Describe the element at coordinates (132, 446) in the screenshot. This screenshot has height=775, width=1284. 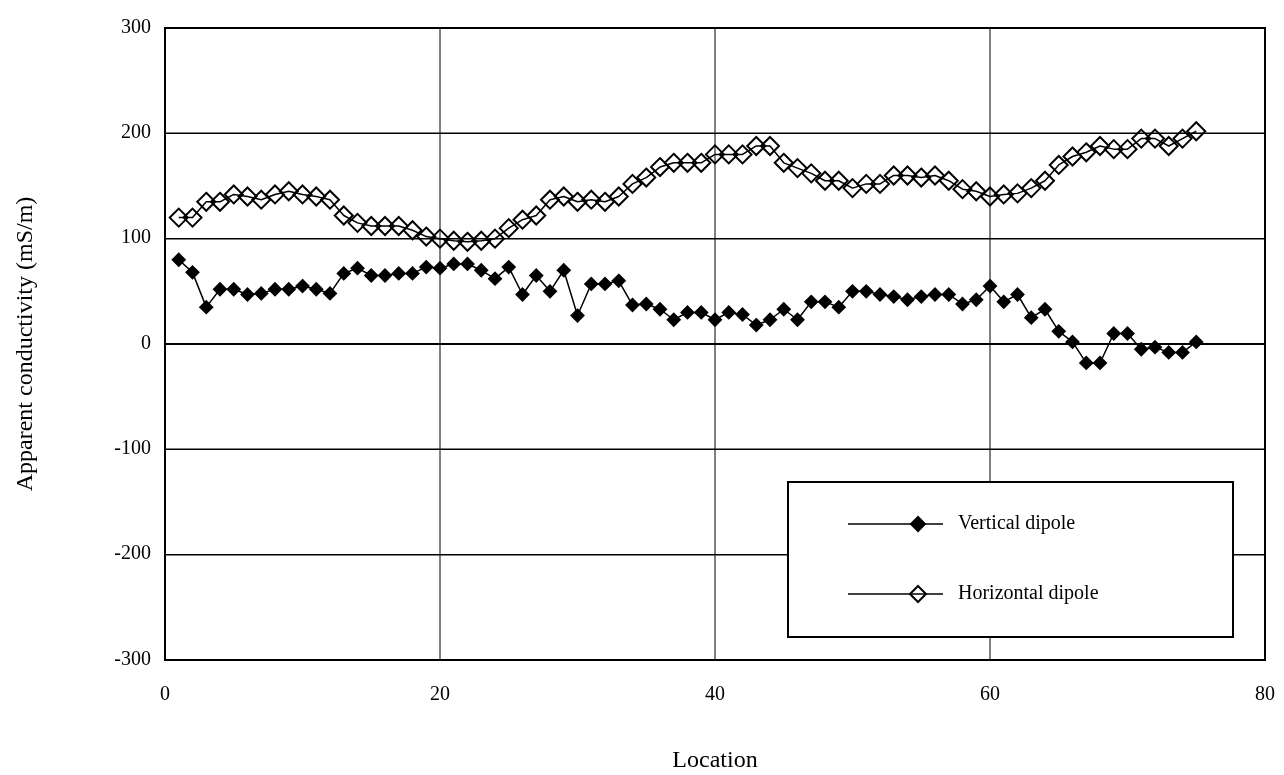
I see `y-tick-label: -100` at that location.